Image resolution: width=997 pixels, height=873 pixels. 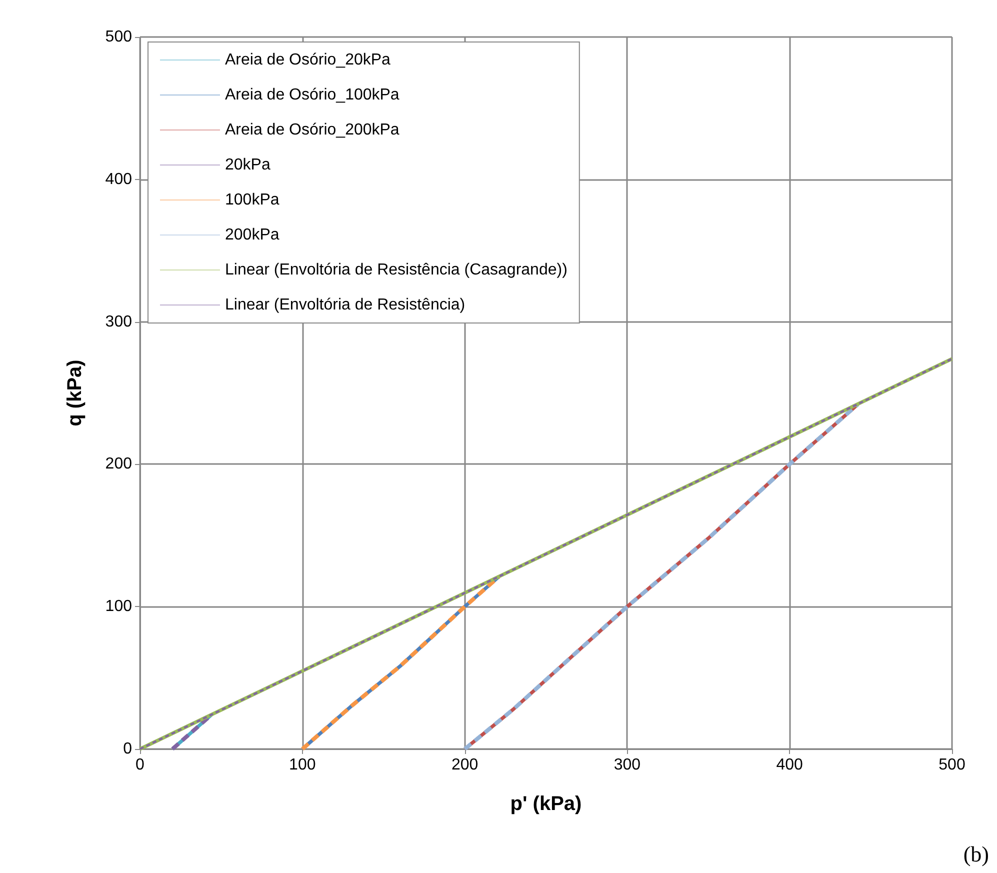 What do you see at coordinates (308, 60) in the screenshot?
I see `legend-label: Areia de Osório_20kPa` at bounding box center [308, 60].